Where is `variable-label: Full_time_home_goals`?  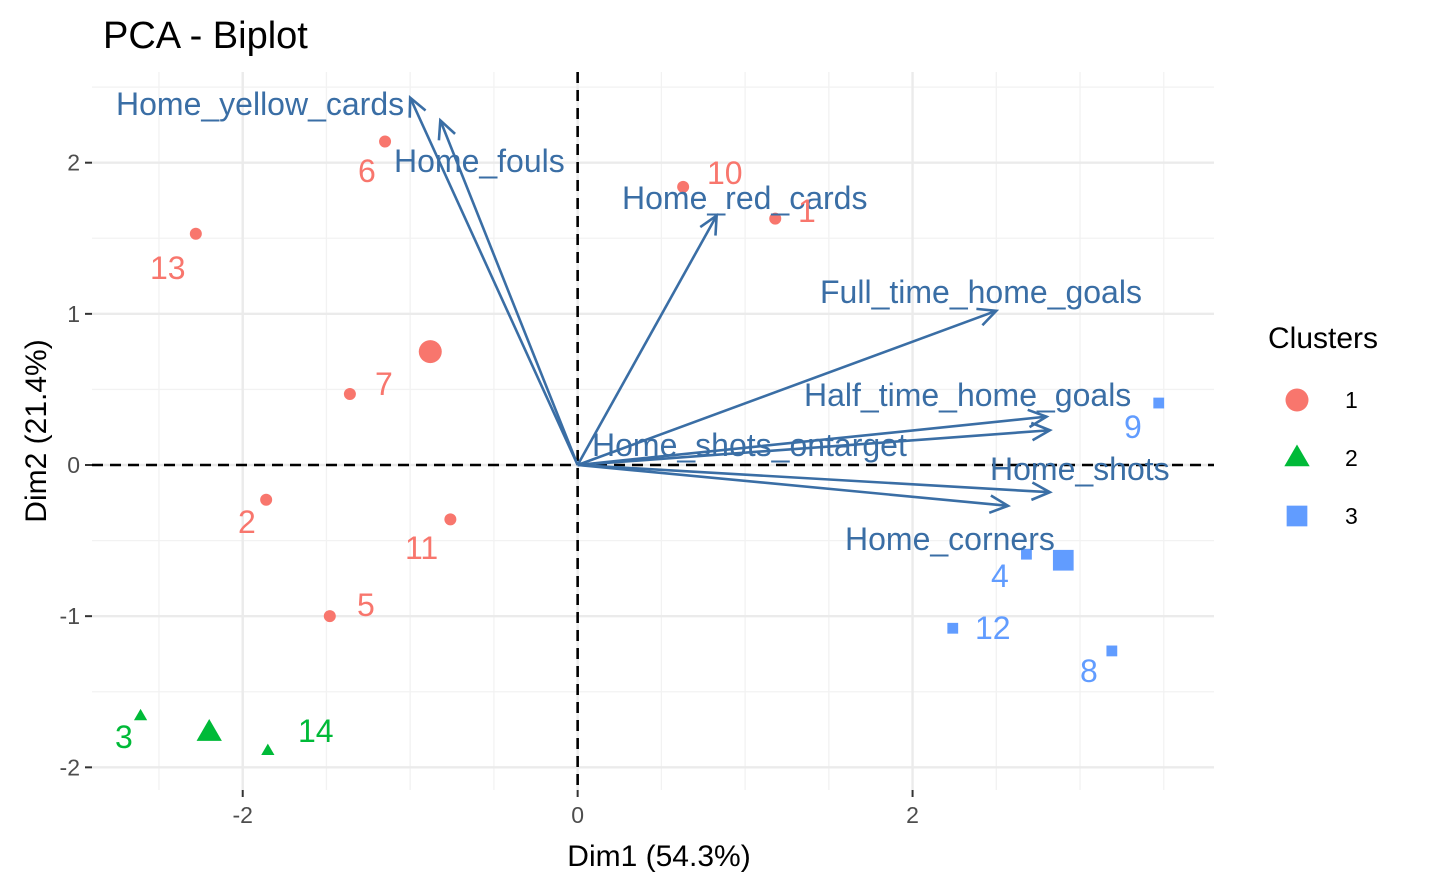
variable-label: Full_time_home_goals is located at coordinates (981, 292).